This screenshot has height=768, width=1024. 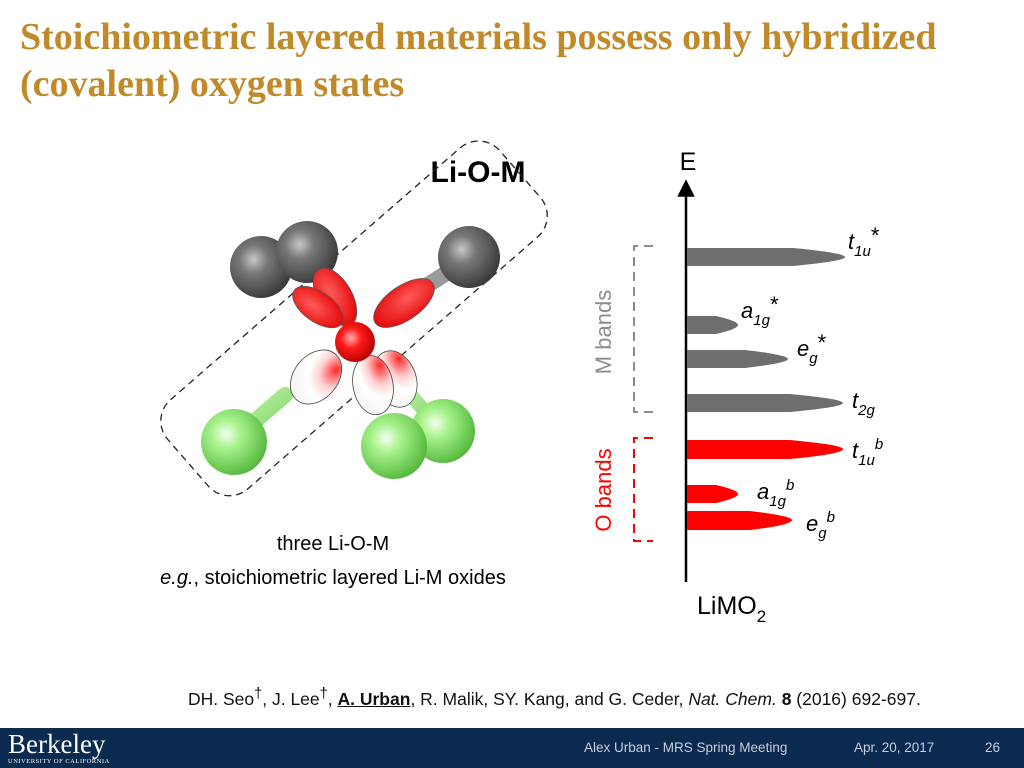 What do you see at coordinates (478, 172) in the screenshot?
I see `structure-heading: Li-O-M` at bounding box center [478, 172].